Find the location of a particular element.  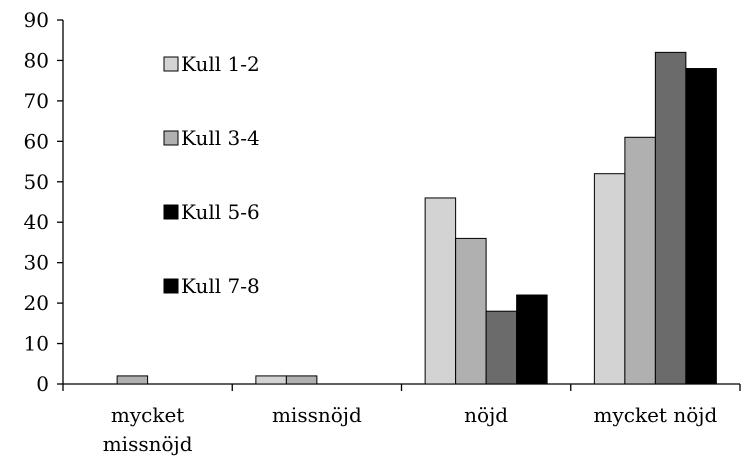

y-tick-label: 50 is located at coordinates (36, 182).